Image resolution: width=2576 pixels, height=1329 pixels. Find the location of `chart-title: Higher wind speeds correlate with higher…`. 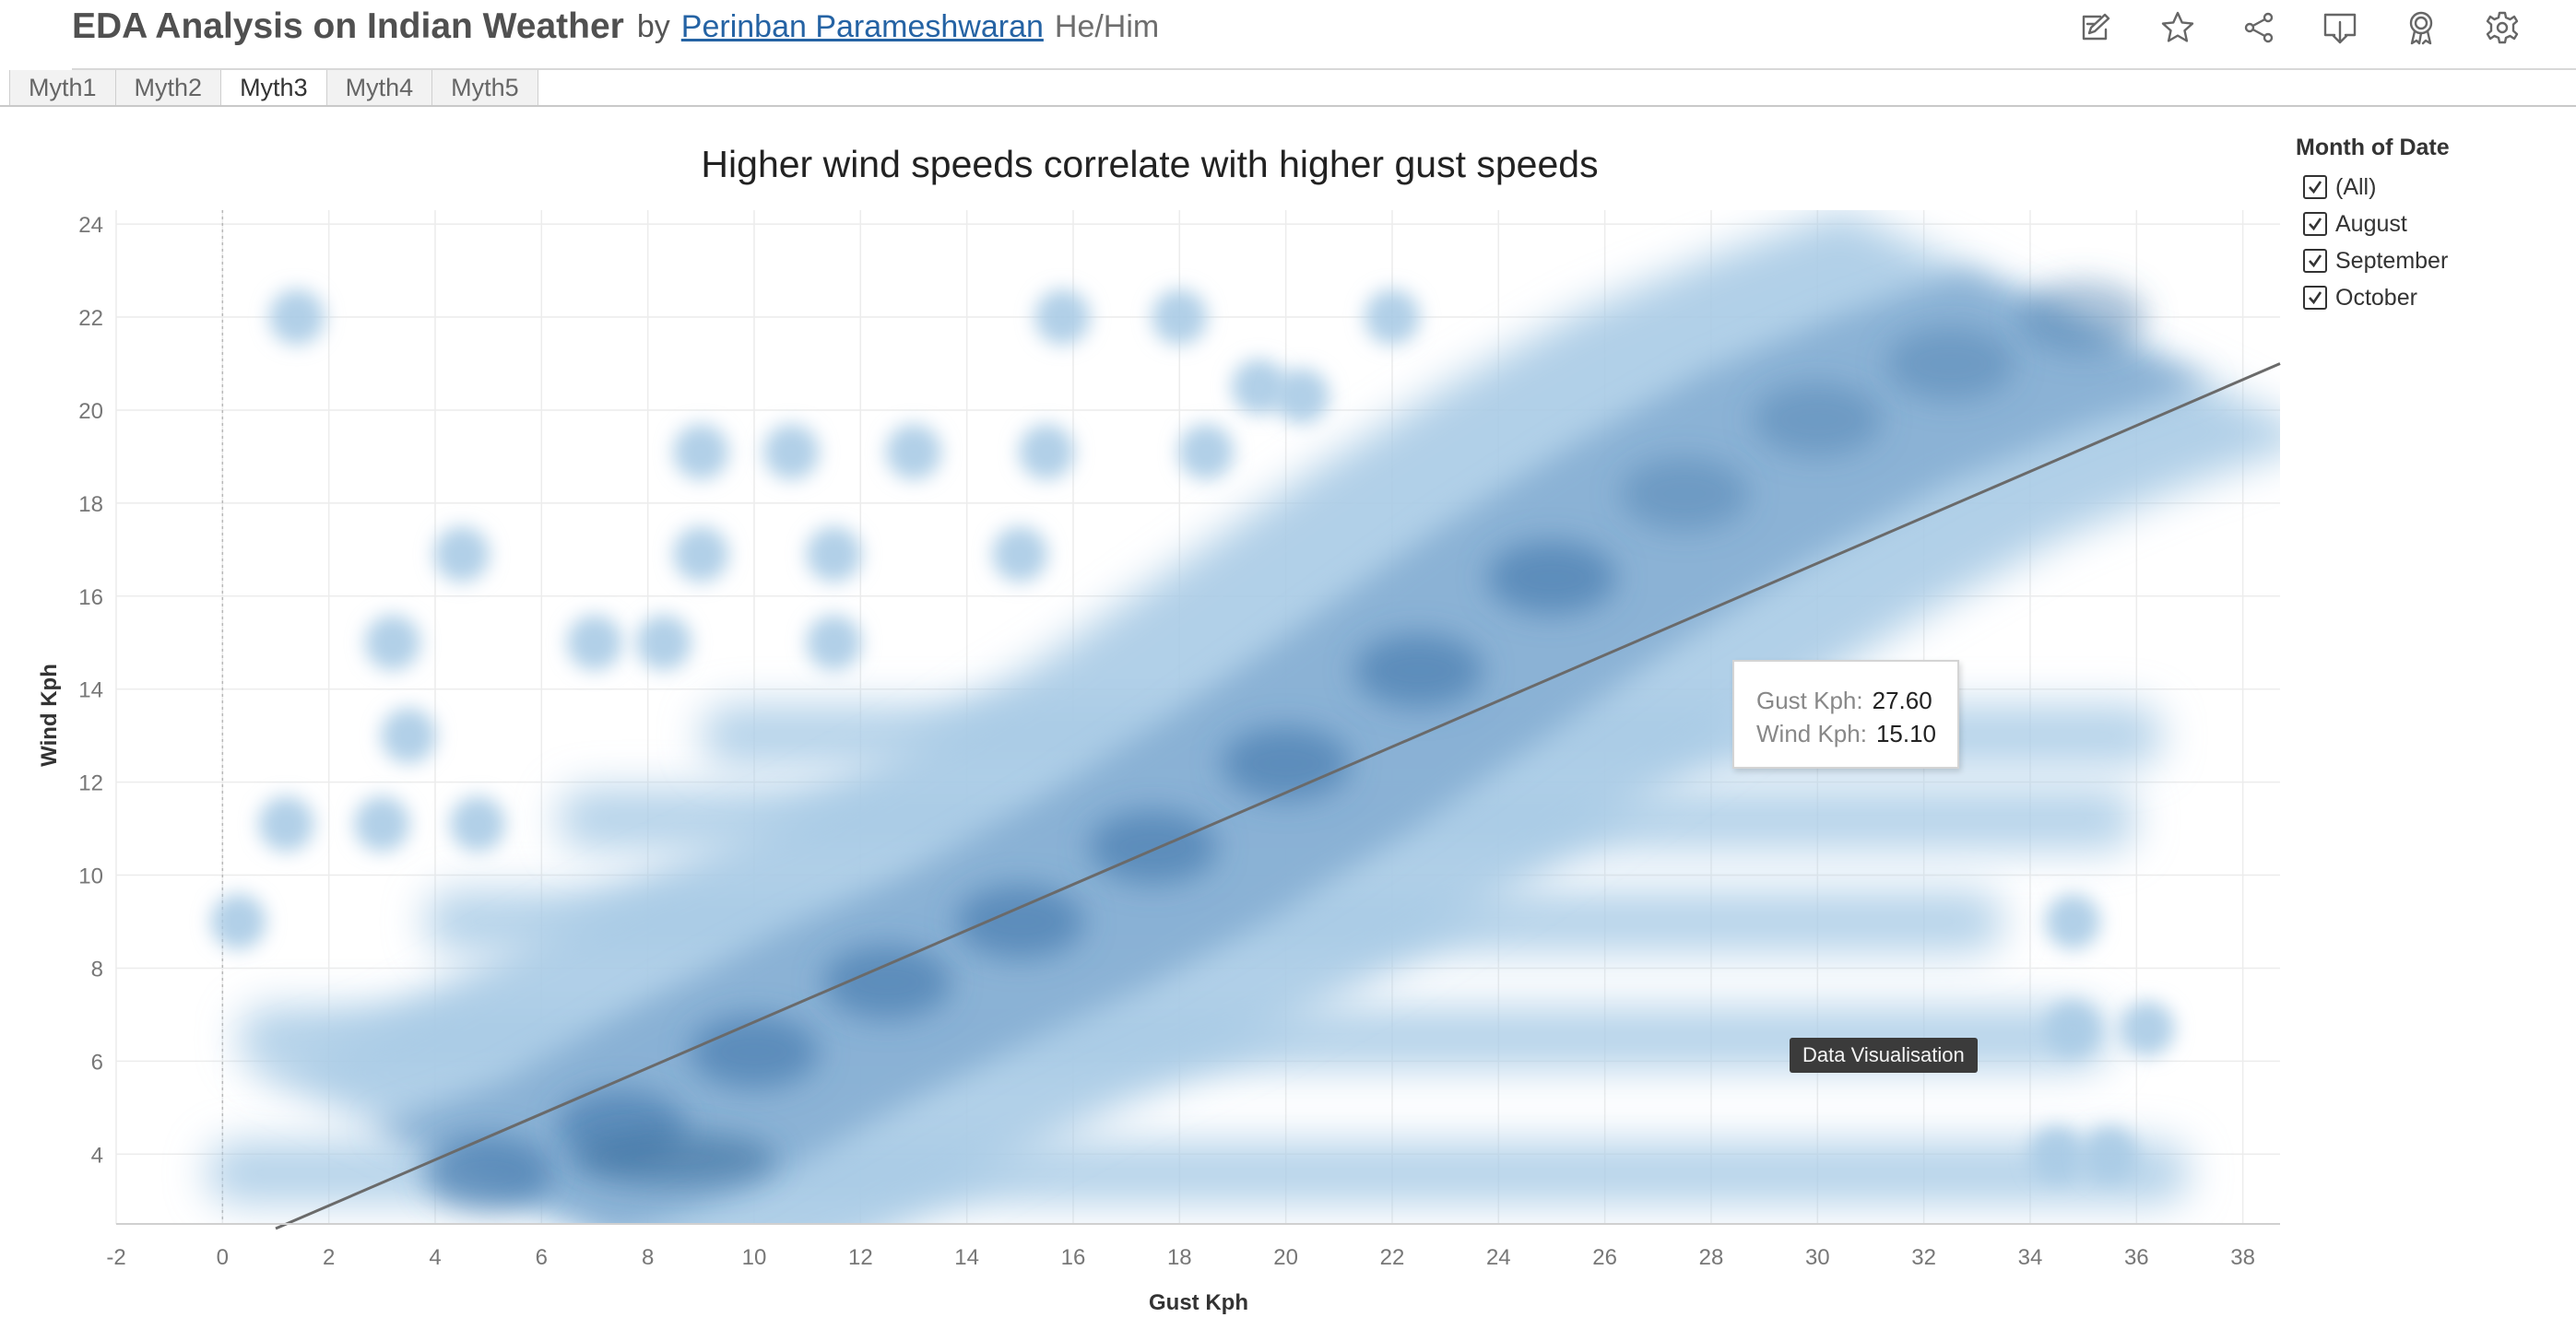

chart-title: Higher wind speeds correlate with higher… is located at coordinates (1150, 164).